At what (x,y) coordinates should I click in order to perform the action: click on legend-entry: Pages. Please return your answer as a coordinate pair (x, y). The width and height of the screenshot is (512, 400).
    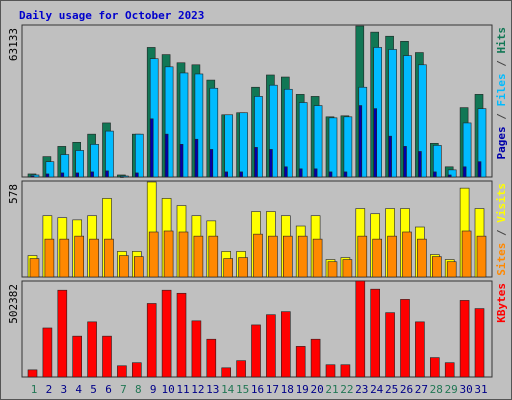
    Looking at the image, I should click on (501, 142).